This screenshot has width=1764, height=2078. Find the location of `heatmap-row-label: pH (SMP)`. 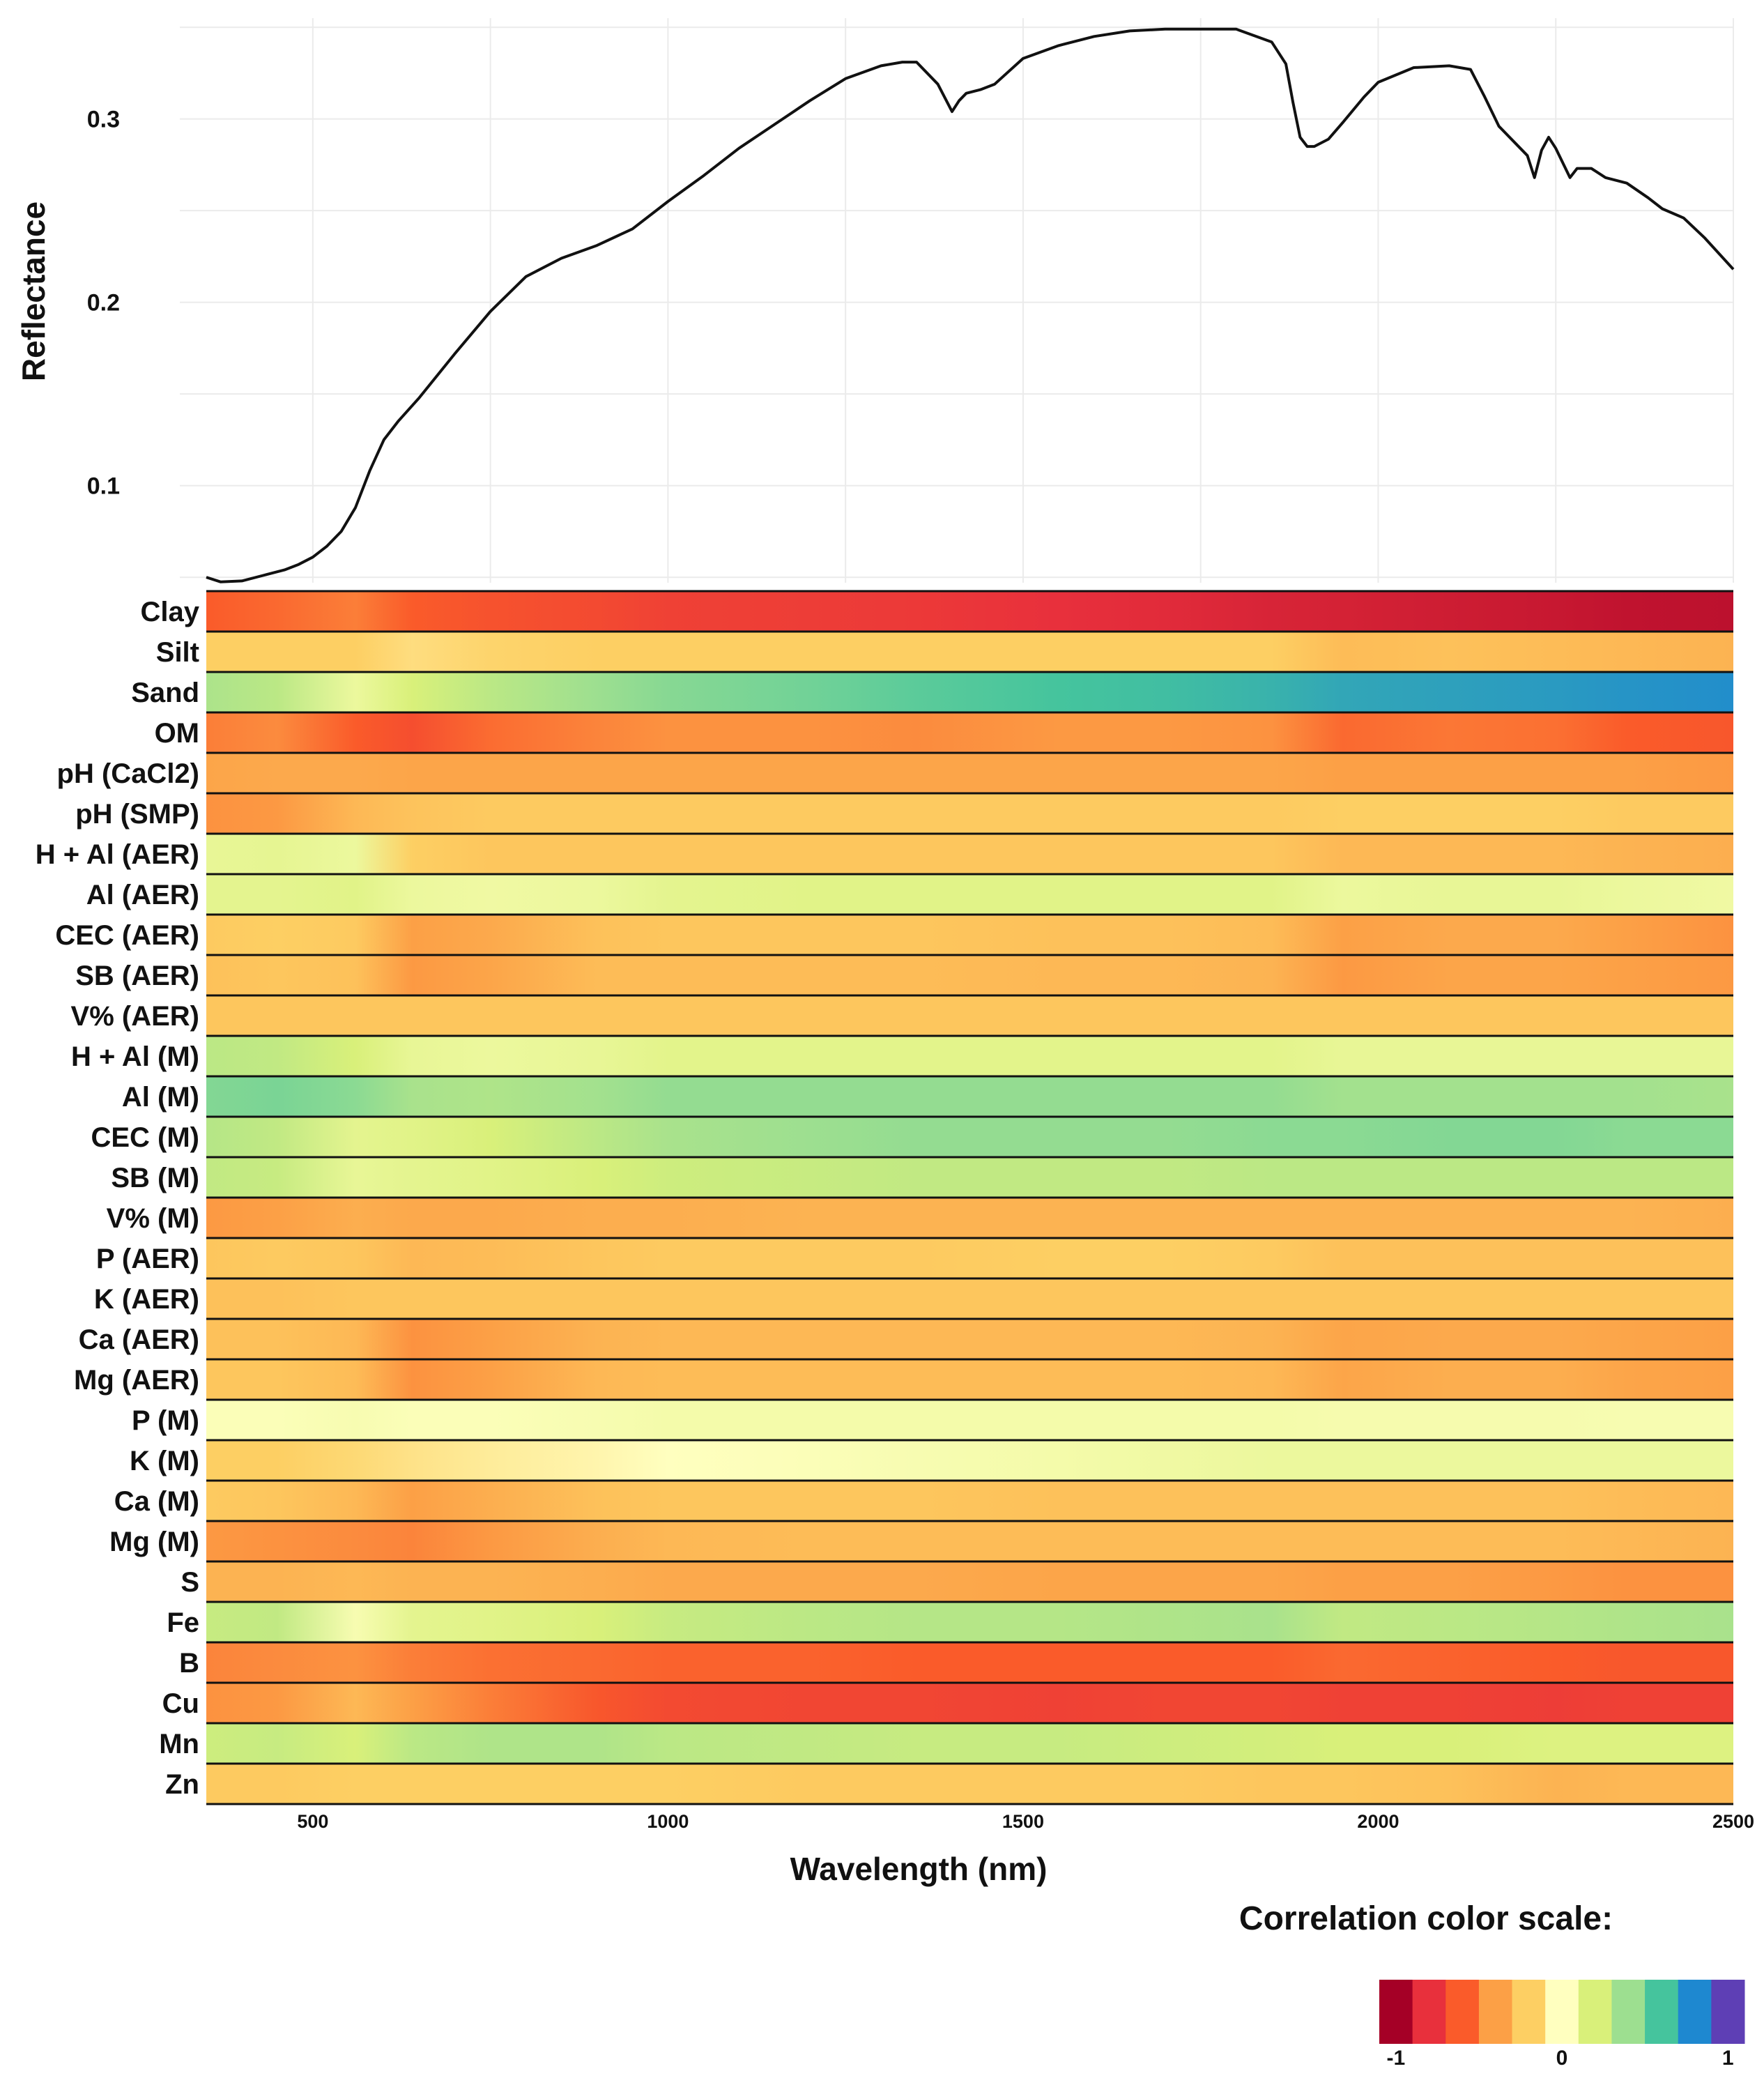

heatmap-row-label: pH (SMP) is located at coordinates (137, 814).